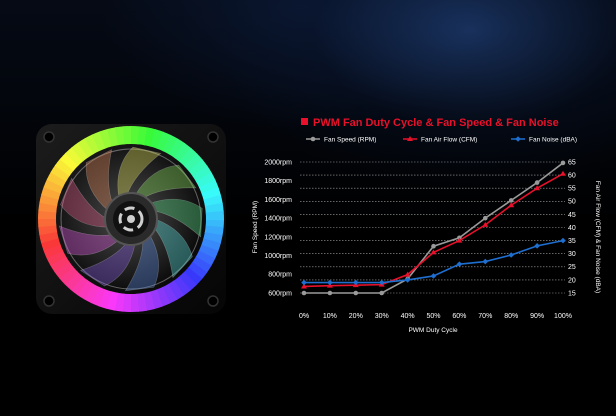 The width and height of the screenshot is (616, 416). I want to click on y-left-tick-label: 600rpm, so click(280, 293).